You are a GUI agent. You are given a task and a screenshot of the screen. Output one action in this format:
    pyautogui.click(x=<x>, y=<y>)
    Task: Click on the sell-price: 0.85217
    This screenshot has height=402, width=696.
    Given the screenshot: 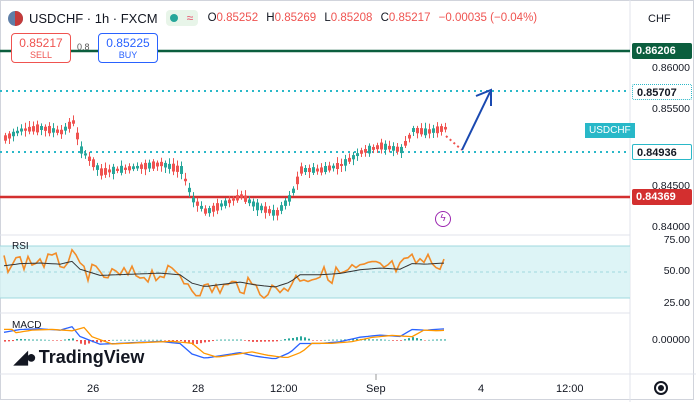 What is the action you would take?
    pyautogui.click(x=41, y=43)
    